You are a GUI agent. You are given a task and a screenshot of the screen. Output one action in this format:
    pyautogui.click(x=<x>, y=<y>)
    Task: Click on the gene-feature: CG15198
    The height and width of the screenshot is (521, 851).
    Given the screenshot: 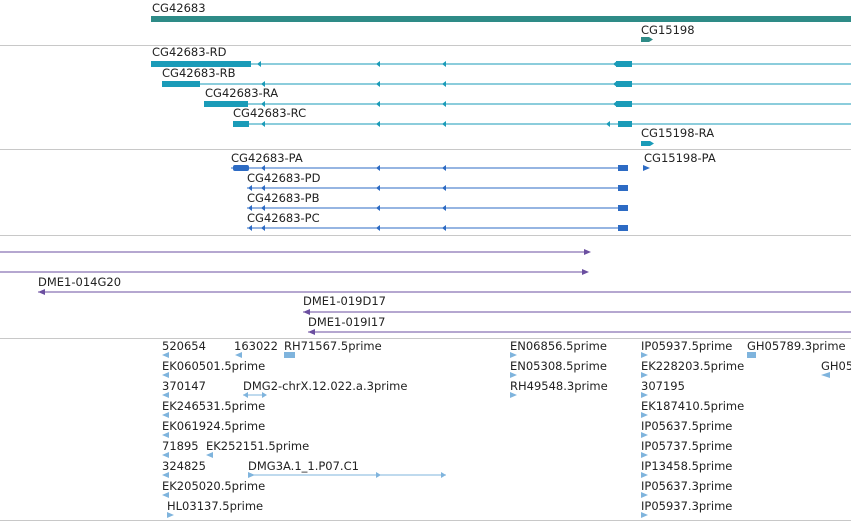 What is the action you would take?
    pyautogui.click(x=668, y=32)
    